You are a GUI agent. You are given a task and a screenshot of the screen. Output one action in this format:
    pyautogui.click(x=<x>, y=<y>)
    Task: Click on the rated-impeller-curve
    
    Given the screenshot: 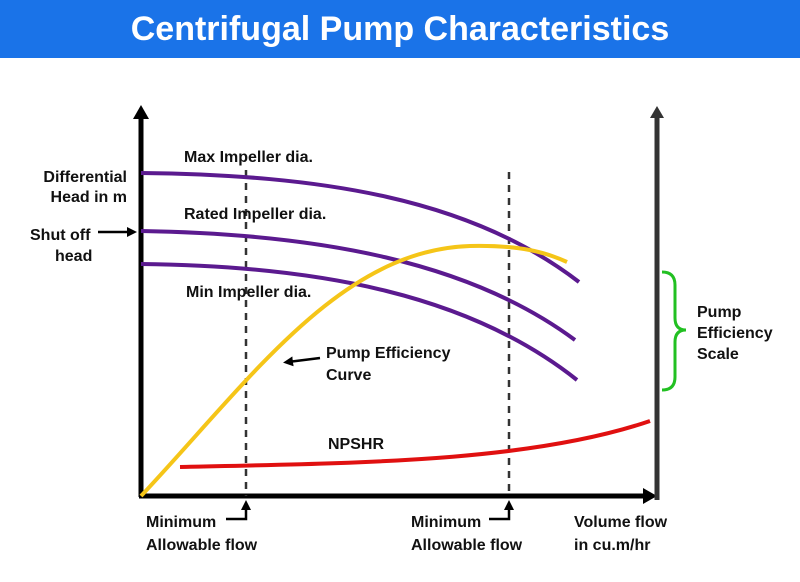 What is the action you would take?
    pyautogui.click(x=358, y=285)
    